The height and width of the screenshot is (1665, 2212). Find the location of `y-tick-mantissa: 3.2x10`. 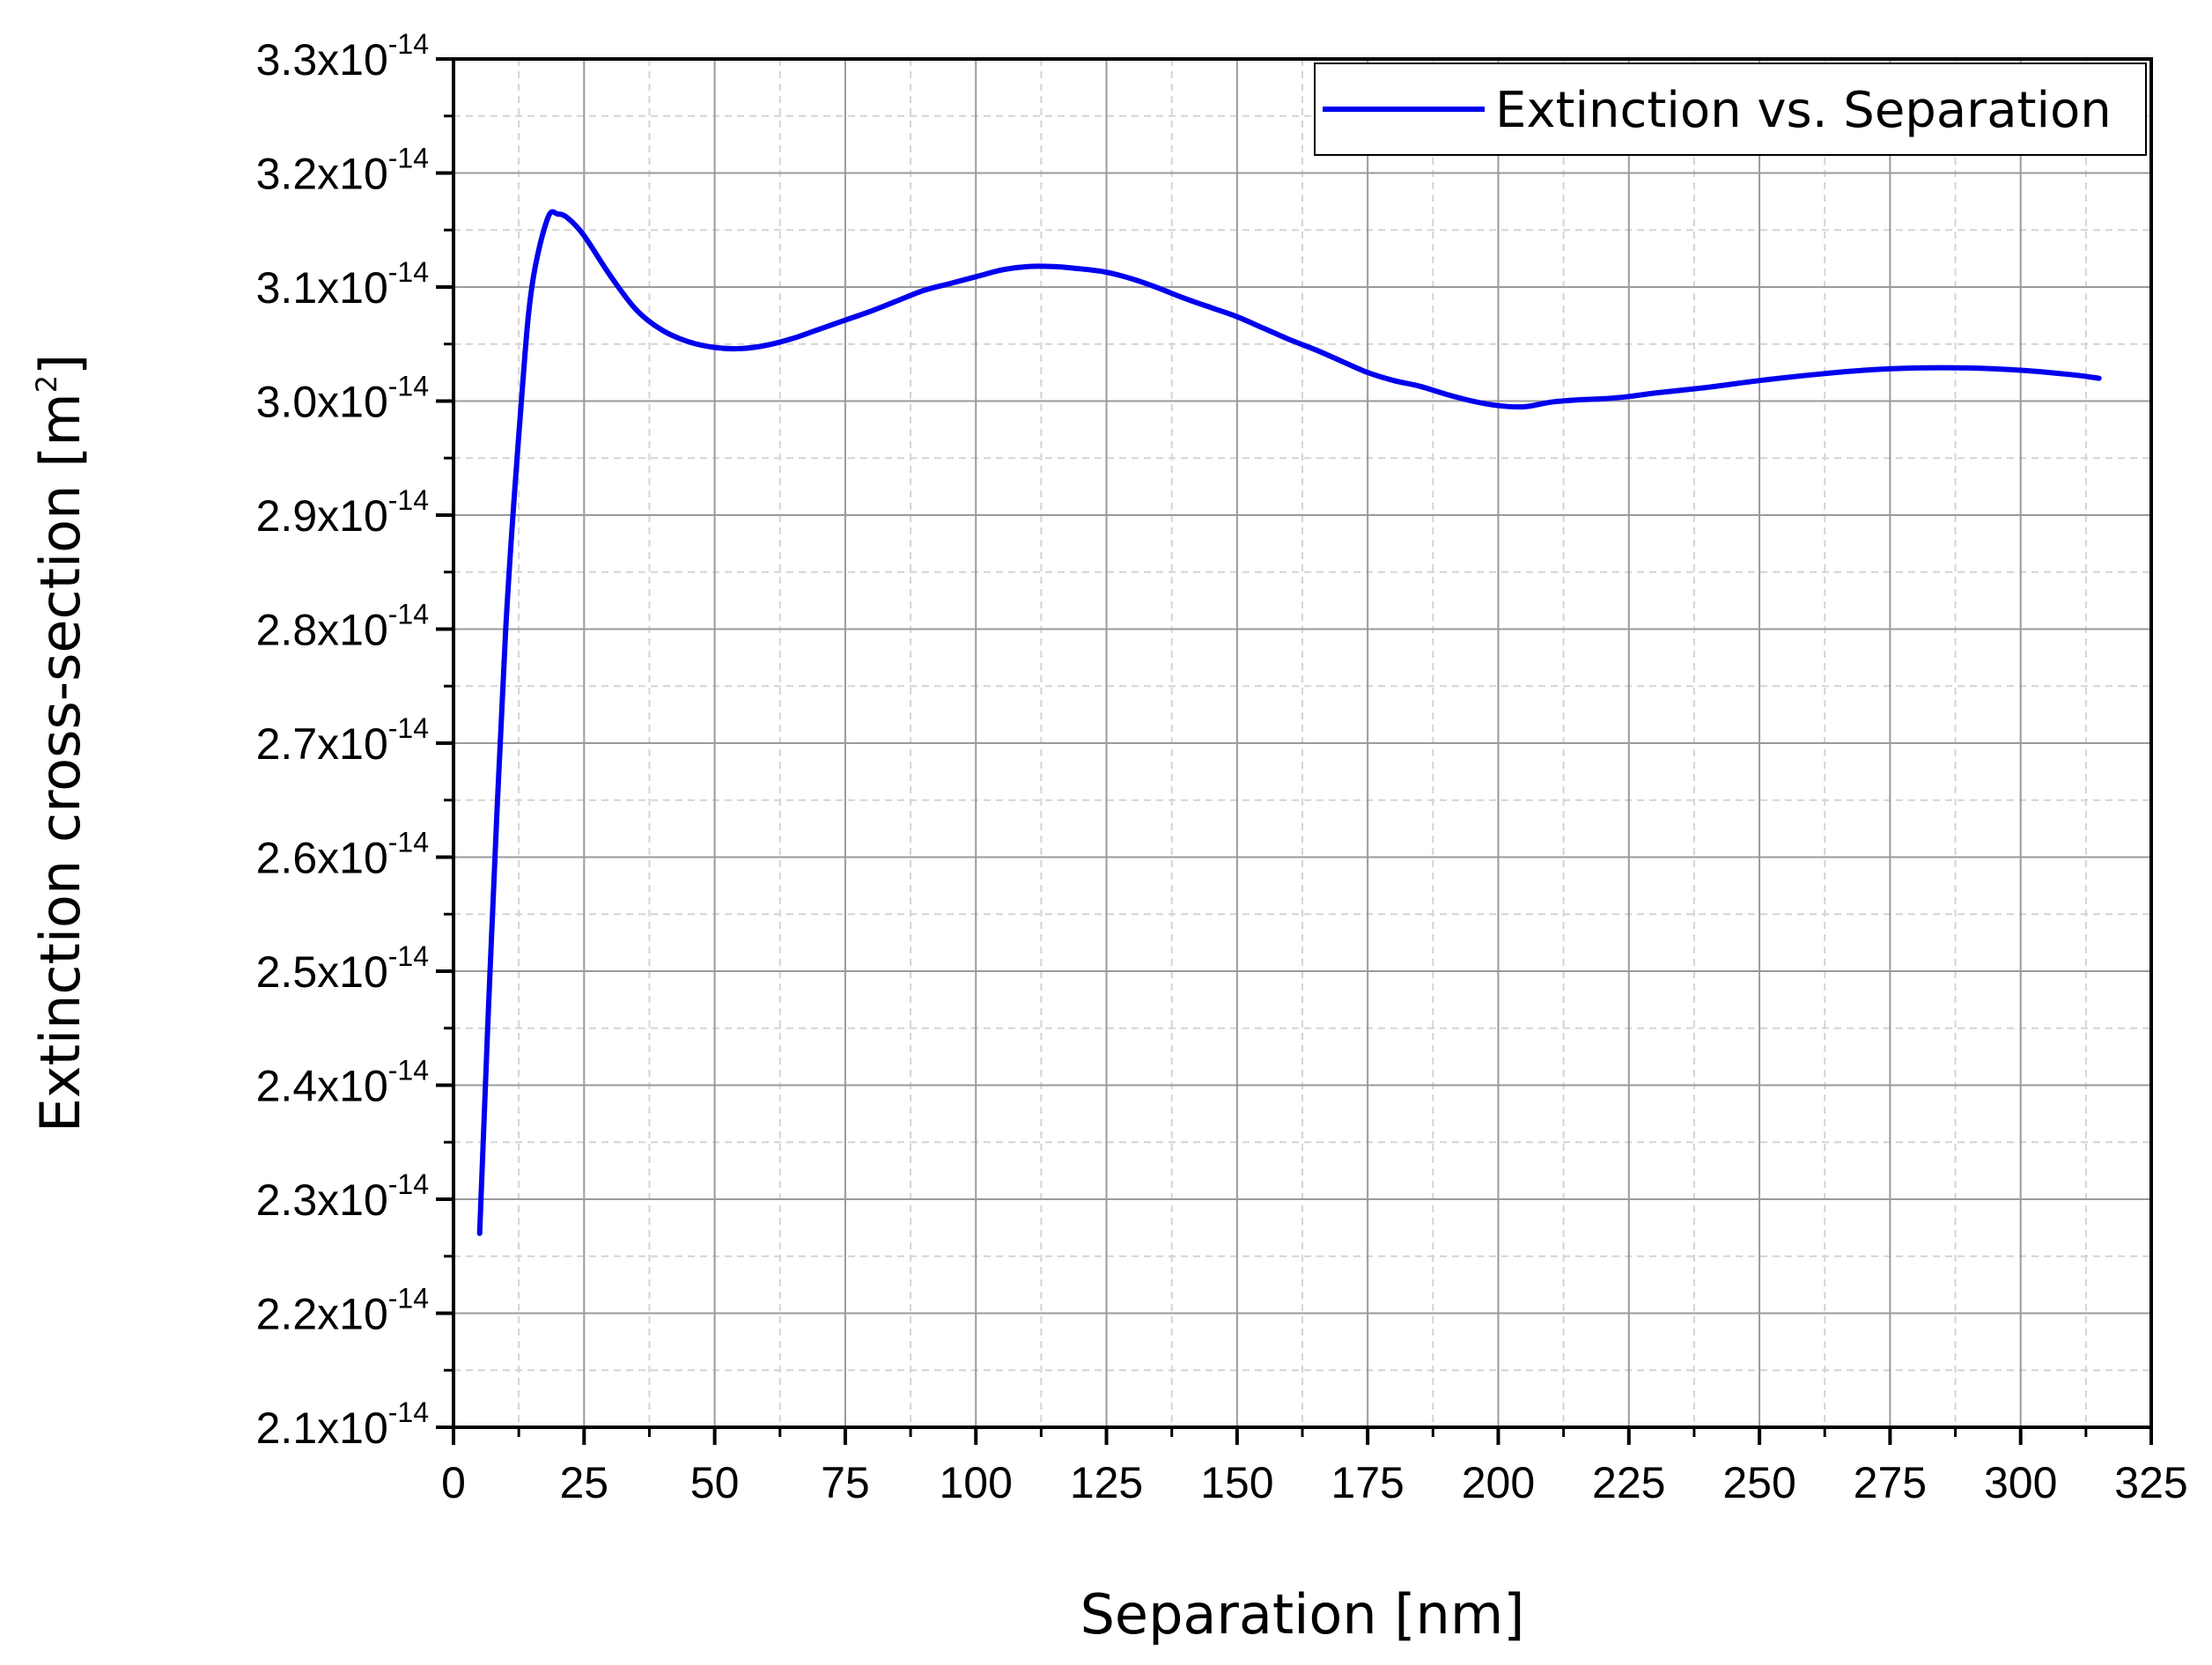

y-tick-mantissa: 3.2x10 is located at coordinates (322, 174).